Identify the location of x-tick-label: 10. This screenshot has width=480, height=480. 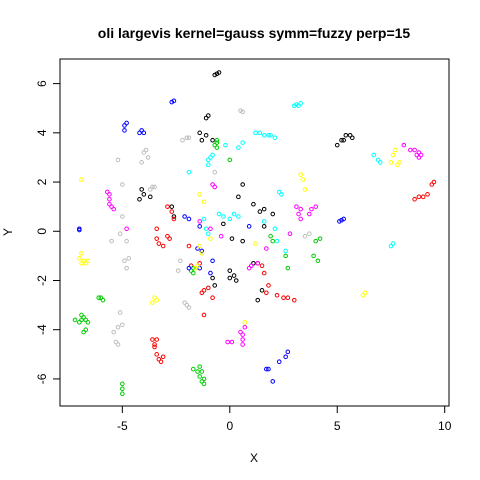
(445, 426).